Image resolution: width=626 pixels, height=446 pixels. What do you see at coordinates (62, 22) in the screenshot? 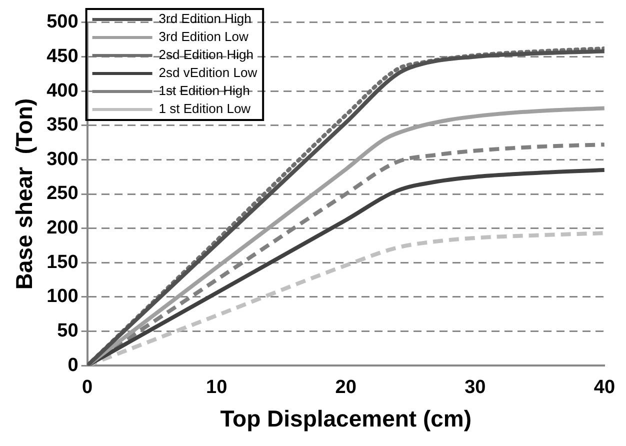
I see `y-tick-label: 500` at bounding box center [62, 22].